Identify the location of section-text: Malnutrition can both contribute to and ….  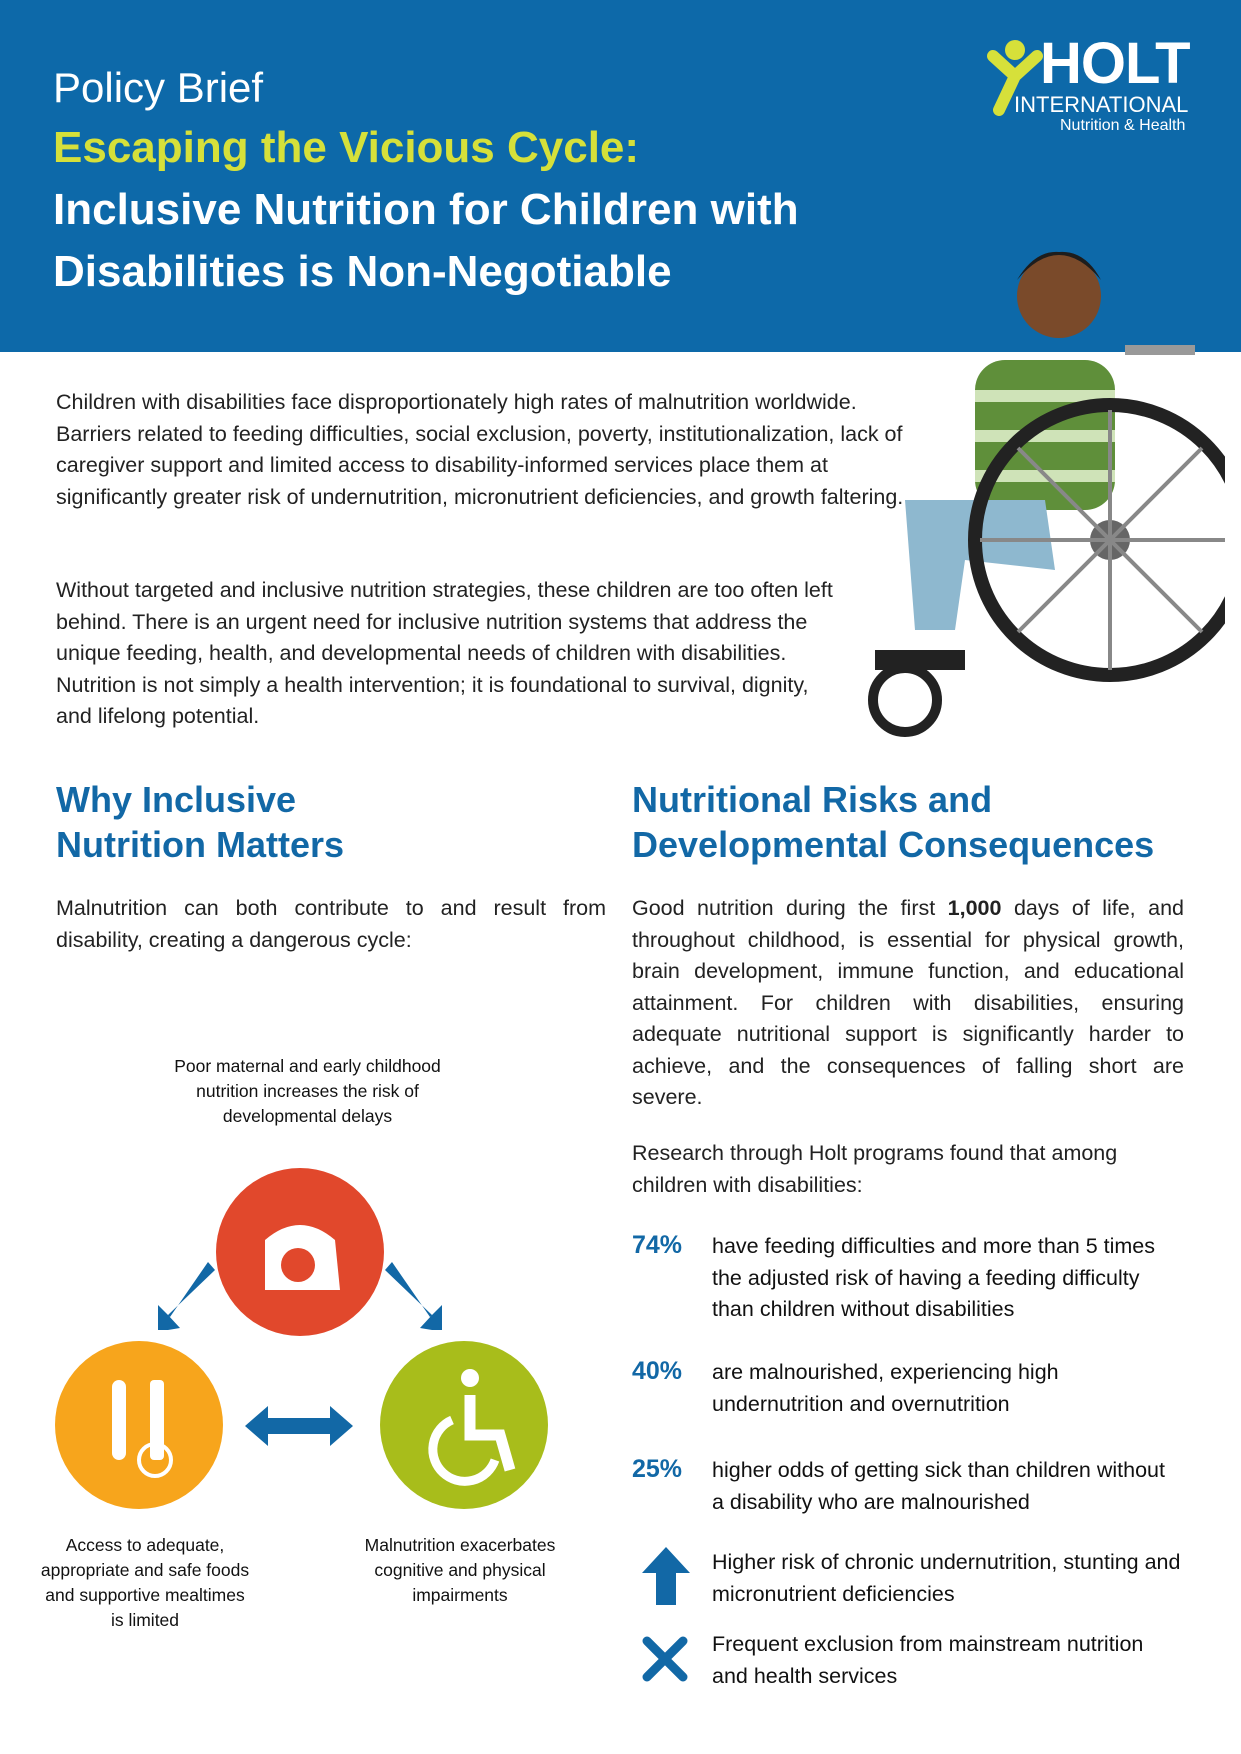
(331, 924).